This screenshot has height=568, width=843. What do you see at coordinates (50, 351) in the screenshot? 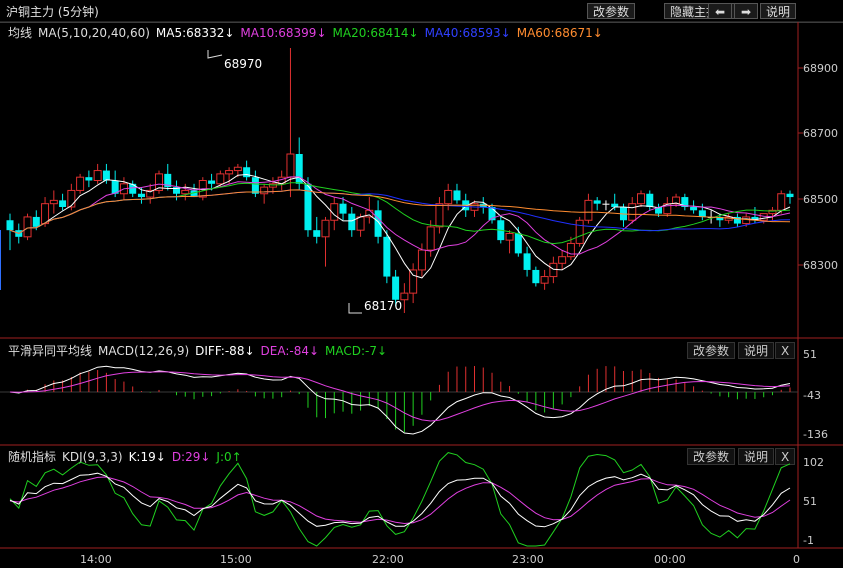
I see `macd-label: 平滑异同平均线` at bounding box center [50, 351].